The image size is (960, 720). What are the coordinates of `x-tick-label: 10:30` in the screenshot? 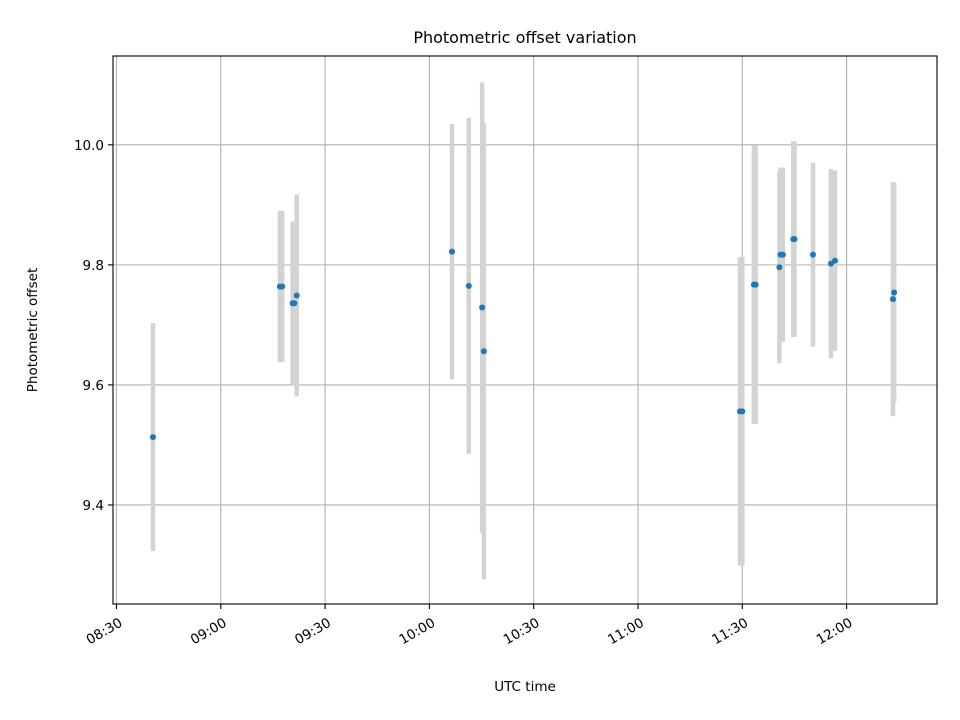 It's located at (522, 631).